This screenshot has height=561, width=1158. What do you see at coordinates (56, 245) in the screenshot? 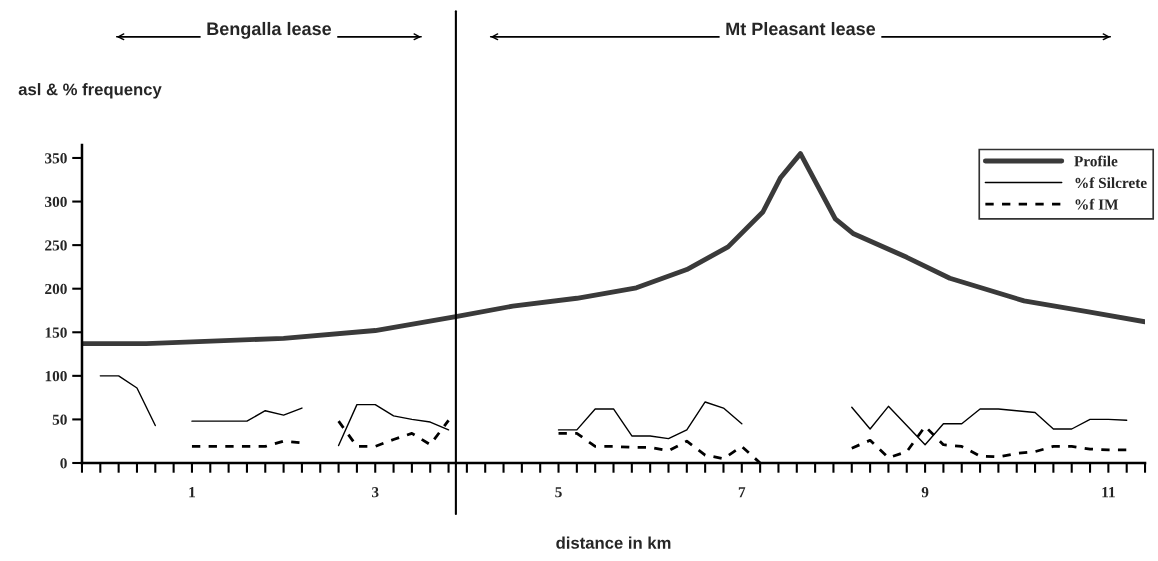
I see `y-tick-label: 250` at bounding box center [56, 245].